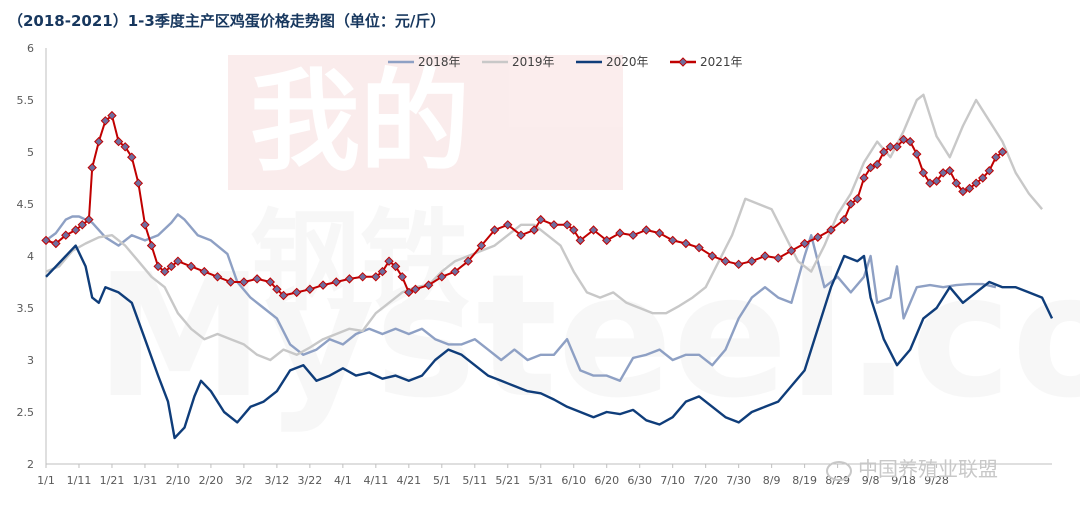 This screenshot has height=518, width=1080. Describe the element at coordinates (26, 412) in the screenshot. I see `y-tick-label: 2.5` at that location.